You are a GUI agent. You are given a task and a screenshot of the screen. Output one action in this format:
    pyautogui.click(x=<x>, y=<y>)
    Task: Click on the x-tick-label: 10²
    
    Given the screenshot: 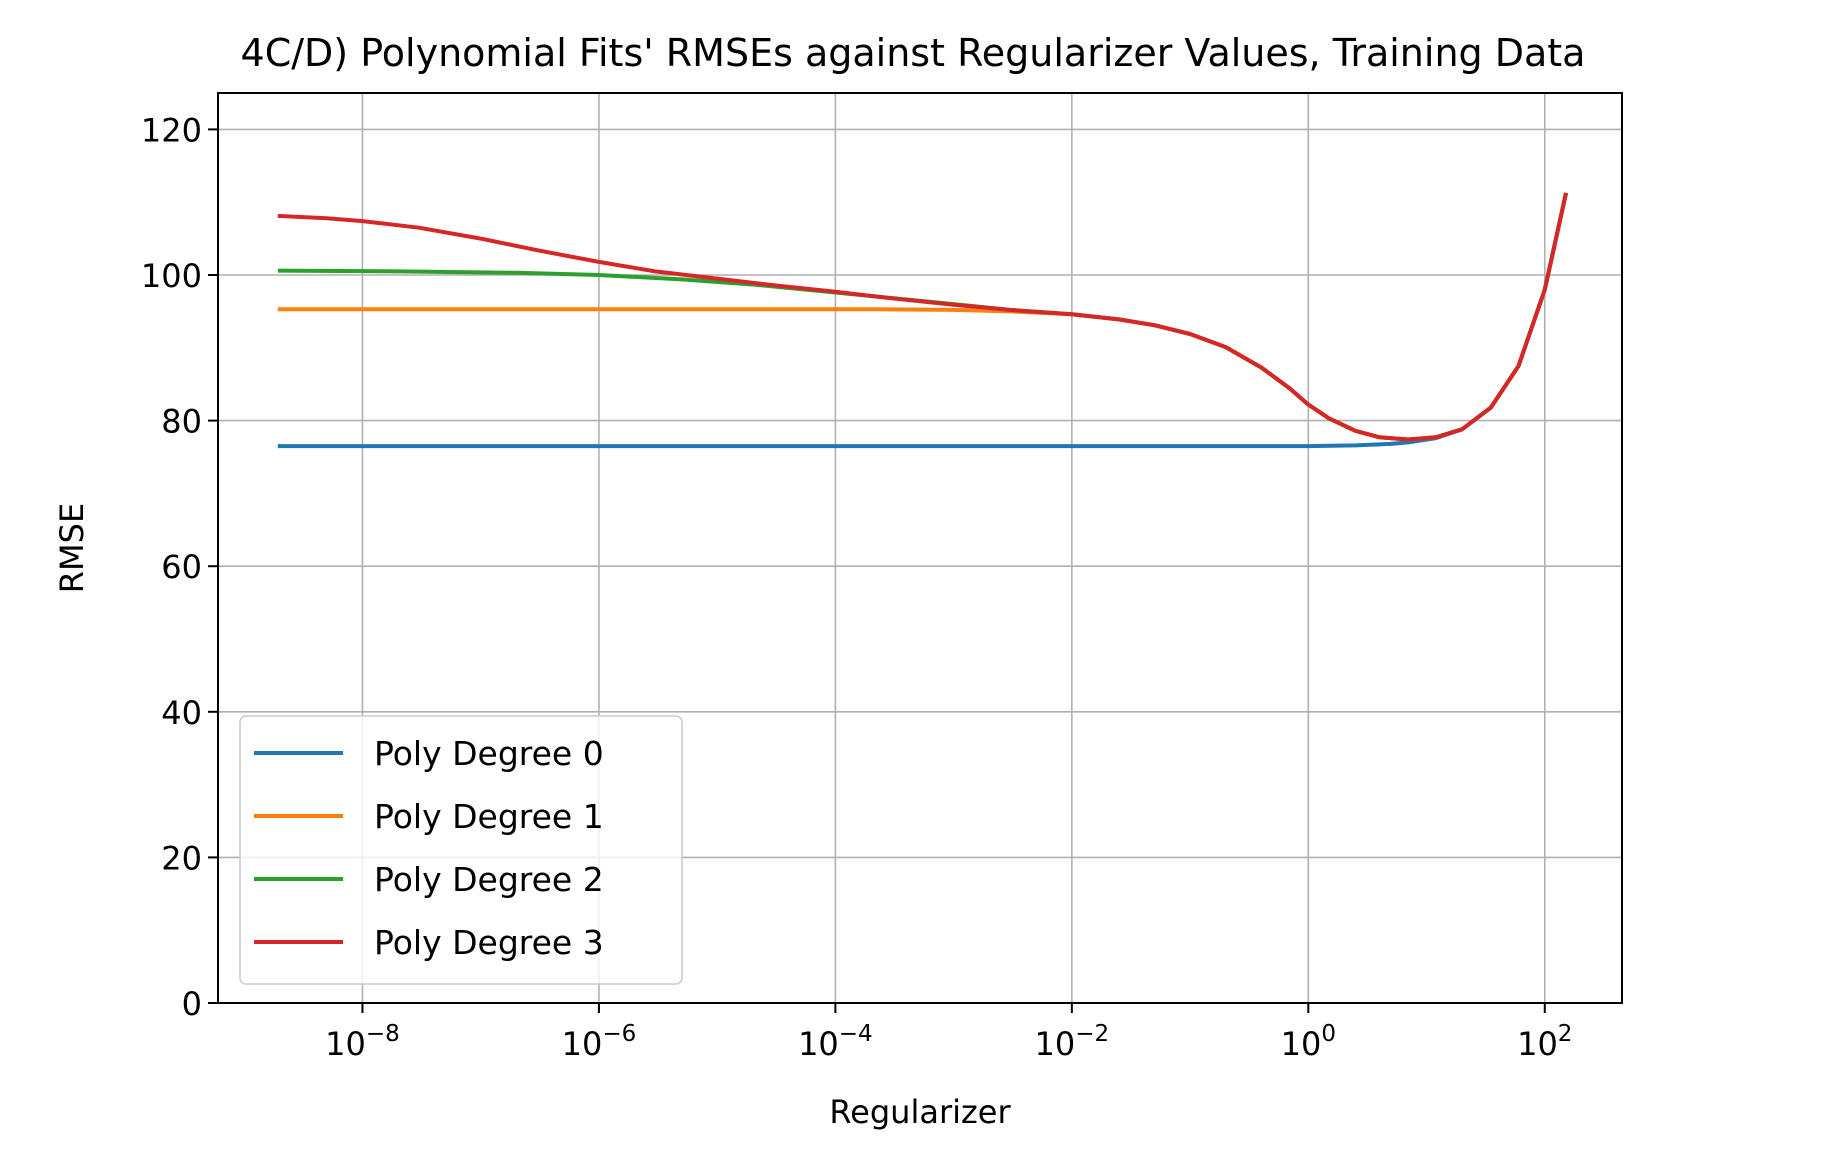 What is the action you would take?
    pyautogui.click(x=1544, y=1042)
    